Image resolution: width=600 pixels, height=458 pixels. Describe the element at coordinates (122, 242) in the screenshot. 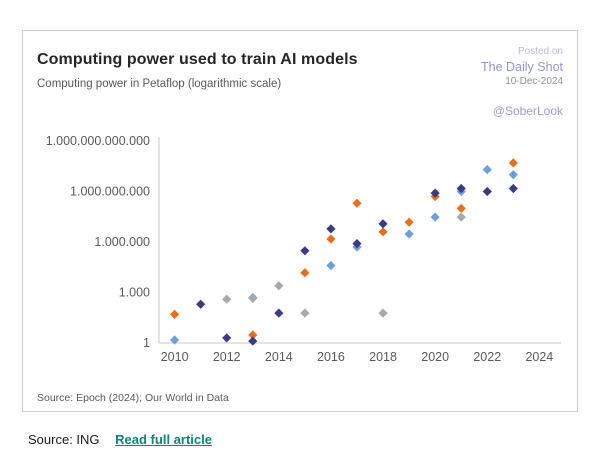

I see `y-tick-label: 1.000.000` at that location.